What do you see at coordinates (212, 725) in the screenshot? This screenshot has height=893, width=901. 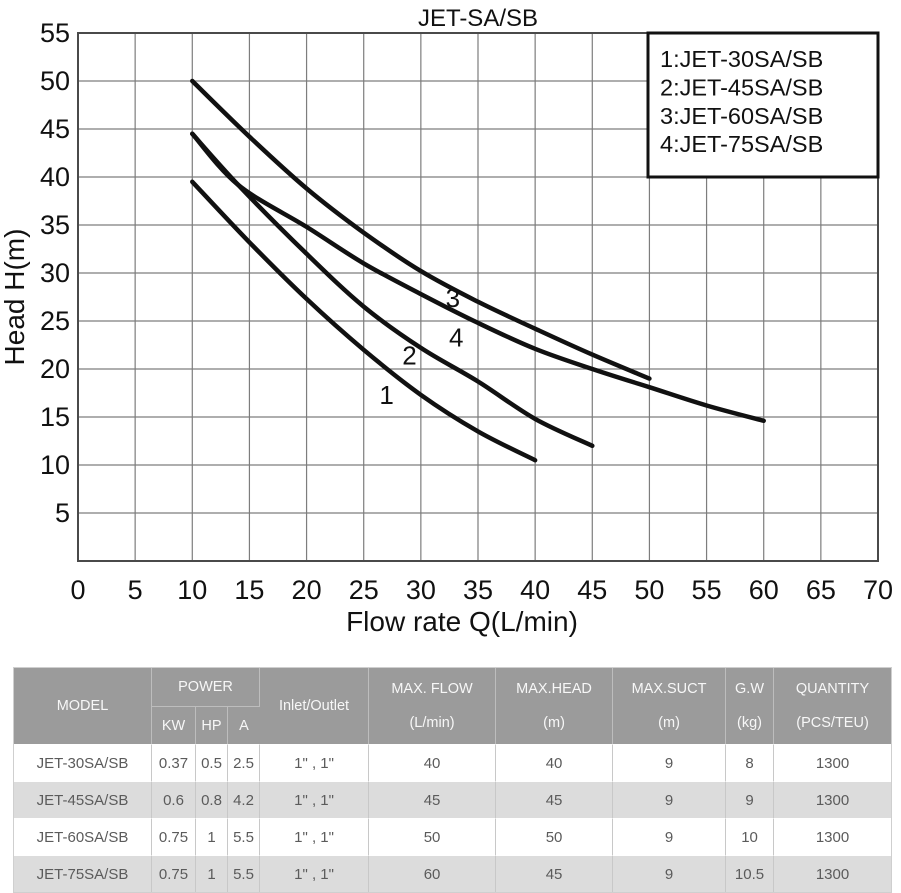 I see `col-header-hp: HP` at bounding box center [212, 725].